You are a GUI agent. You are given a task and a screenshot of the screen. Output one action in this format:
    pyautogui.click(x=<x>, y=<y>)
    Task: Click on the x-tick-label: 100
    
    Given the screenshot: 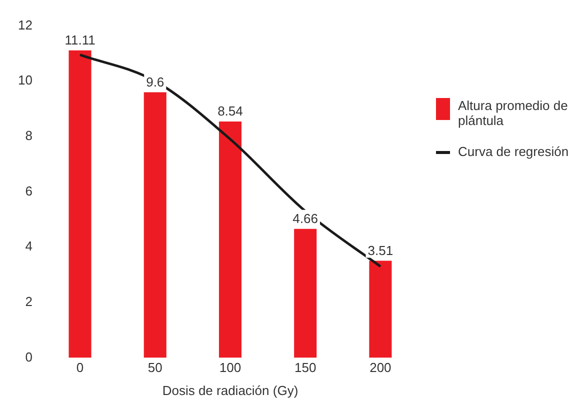 What is the action you would take?
    pyautogui.click(x=230, y=368)
    